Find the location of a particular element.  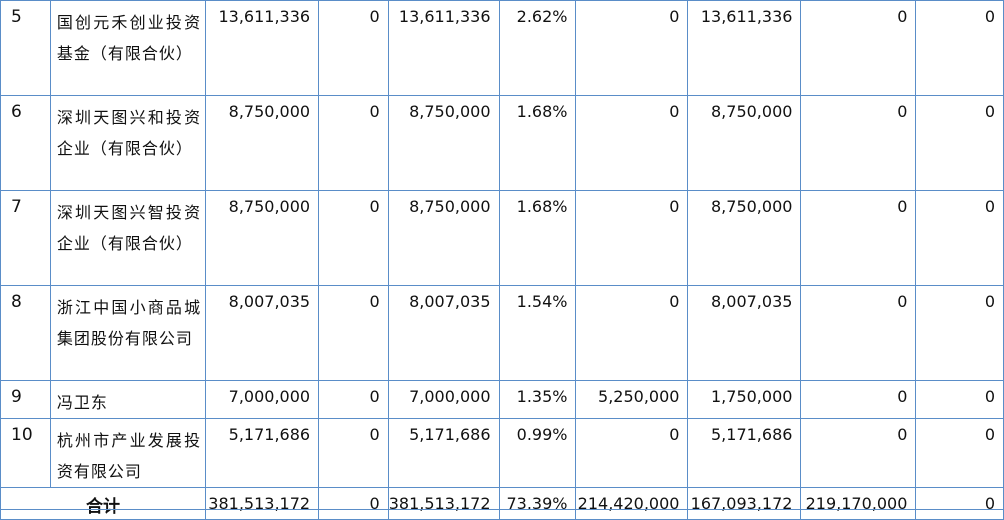

cell-value: 2.62% is located at coordinates (537, 48).